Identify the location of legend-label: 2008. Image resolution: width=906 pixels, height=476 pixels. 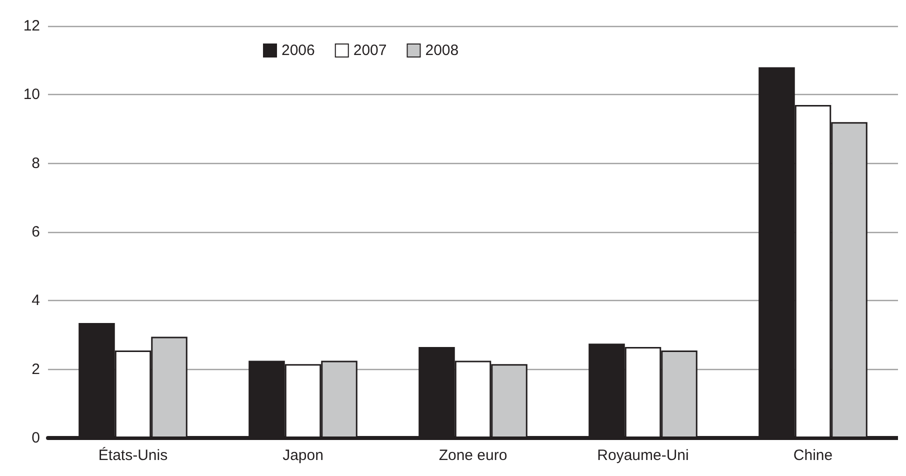
(442, 50).